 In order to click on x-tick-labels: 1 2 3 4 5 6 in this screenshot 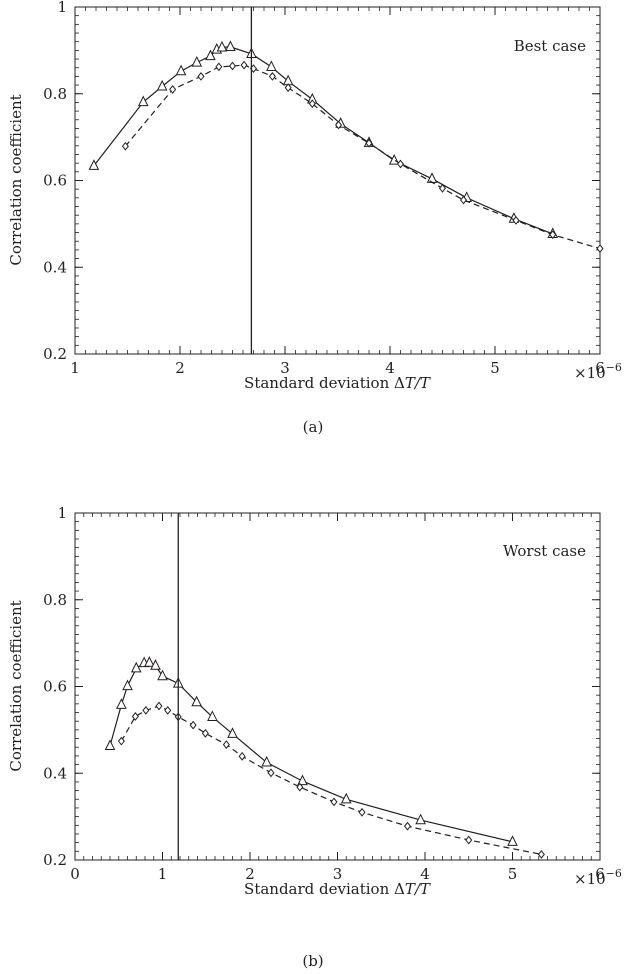, I will do `click(337, 368)`.